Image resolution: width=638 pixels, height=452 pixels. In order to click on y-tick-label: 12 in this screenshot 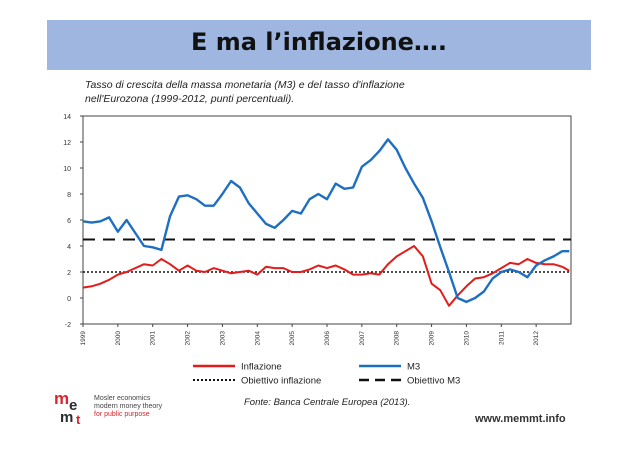, I will do `click(67, 143)`.